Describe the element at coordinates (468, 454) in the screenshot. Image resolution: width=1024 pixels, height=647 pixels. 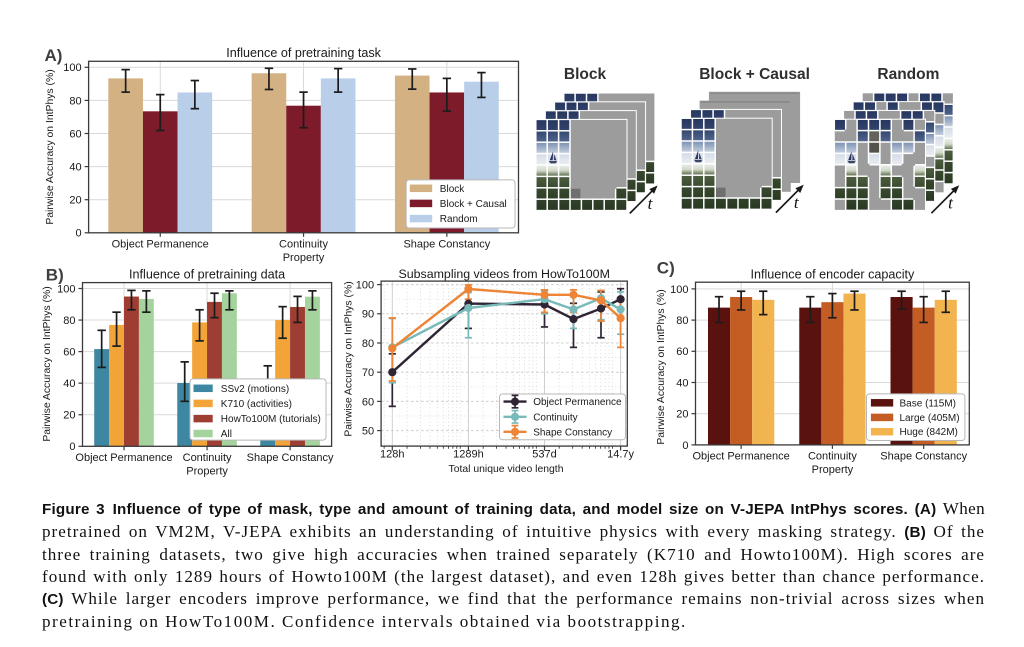
I see `svg-text: 1289h` at that location.